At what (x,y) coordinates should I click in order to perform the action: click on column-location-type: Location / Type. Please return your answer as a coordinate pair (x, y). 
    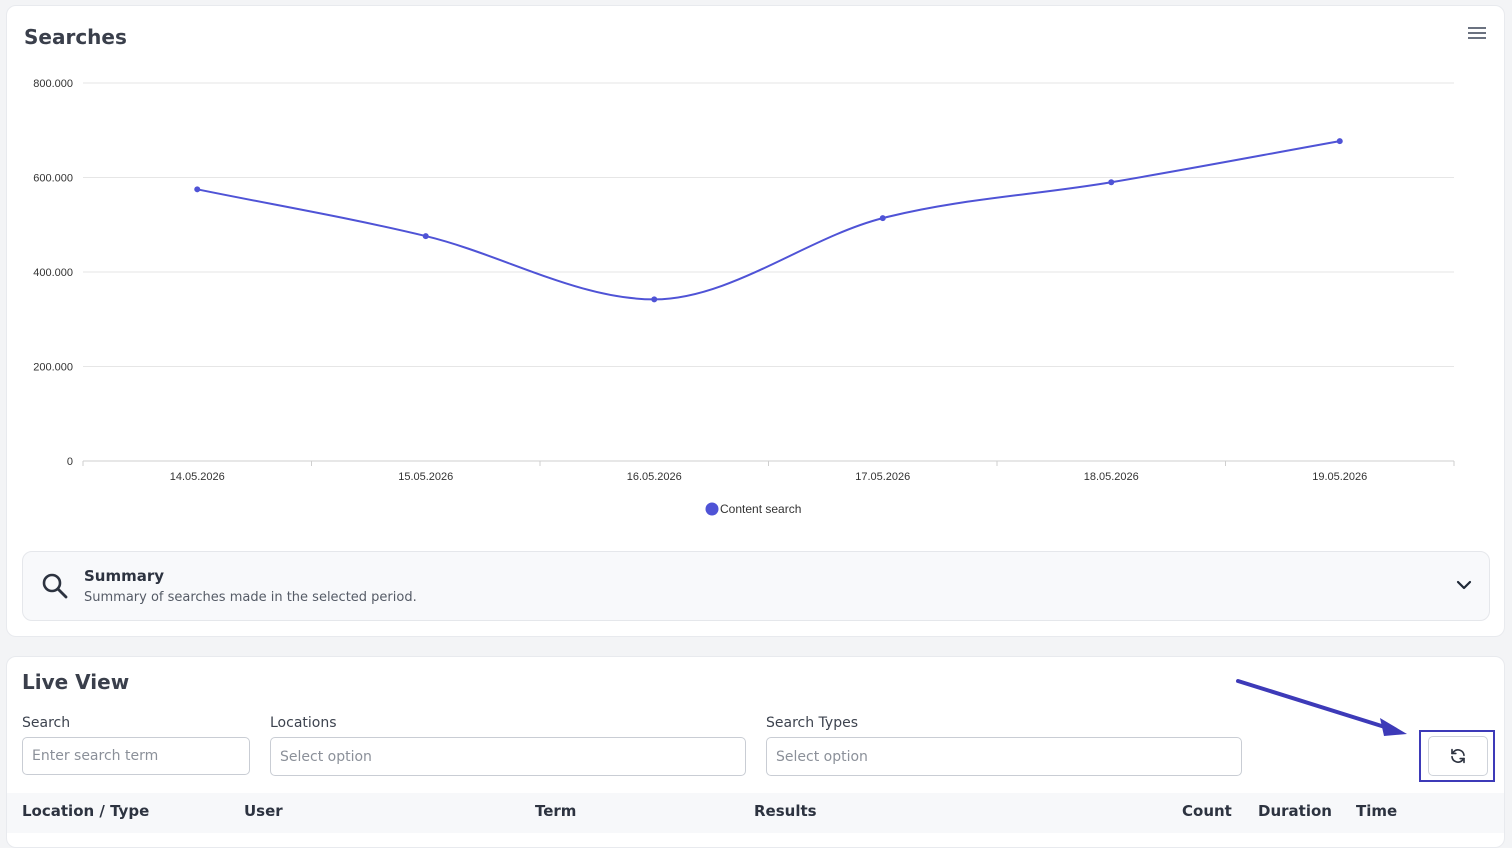
    Looking at the image, I should click on (86, 811).